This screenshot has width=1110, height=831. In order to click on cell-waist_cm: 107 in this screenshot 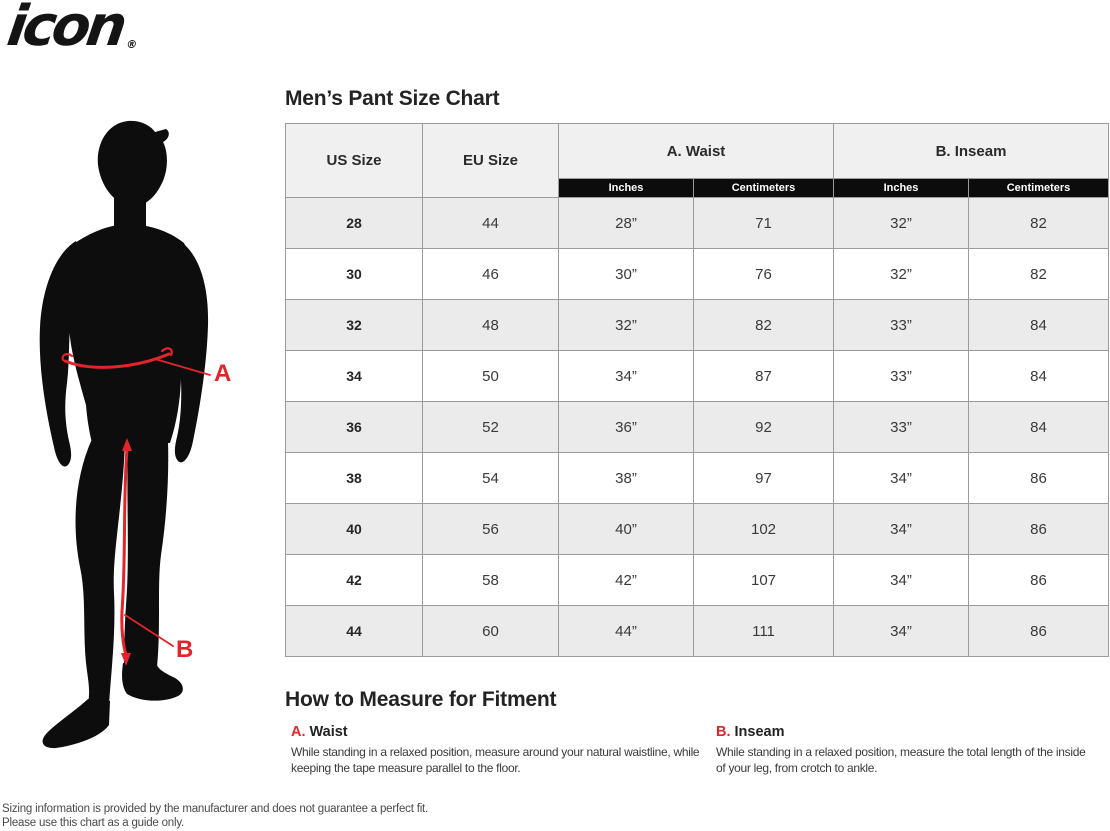, I will do `click(763, 580)`.